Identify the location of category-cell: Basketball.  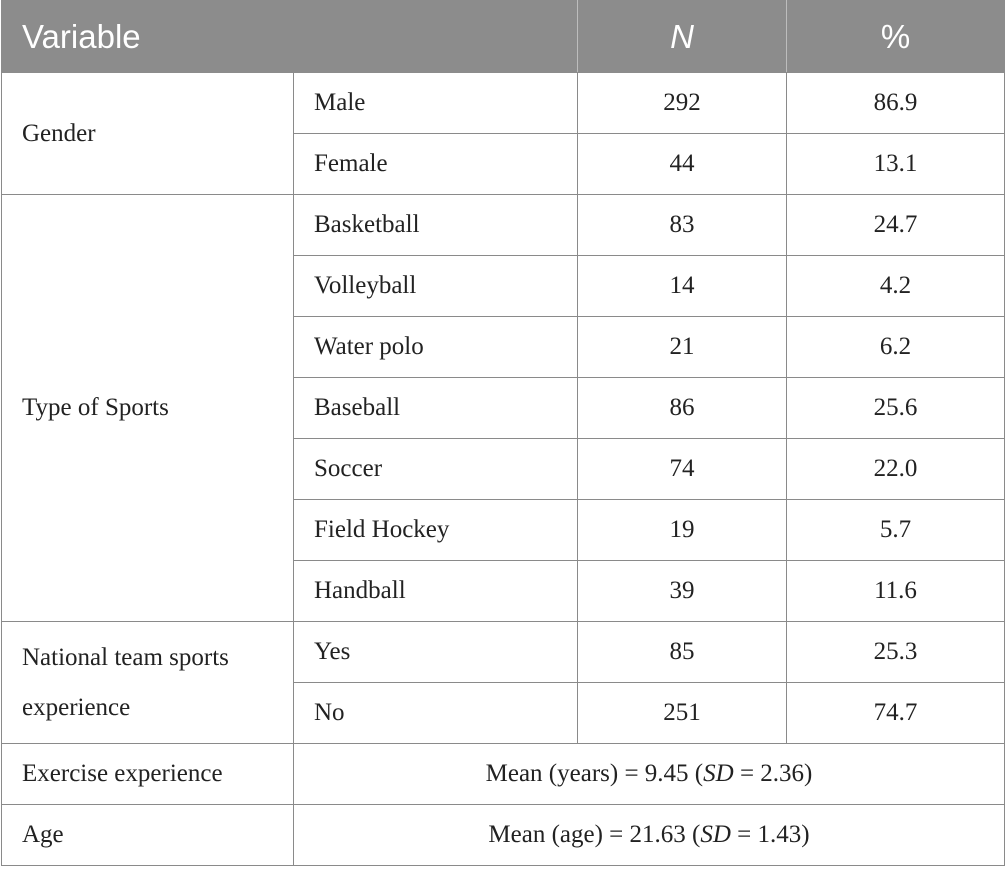
(435, 225).